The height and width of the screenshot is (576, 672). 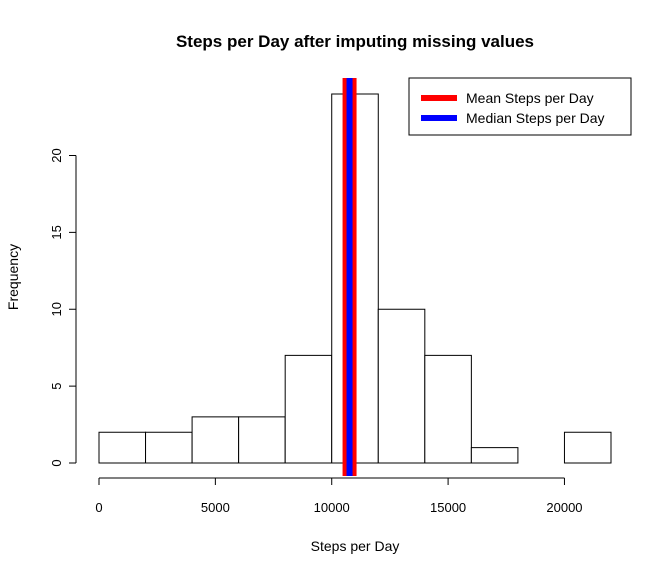 I want to click on legend-label: Median Steps per Day, so click(x=535, y=118).